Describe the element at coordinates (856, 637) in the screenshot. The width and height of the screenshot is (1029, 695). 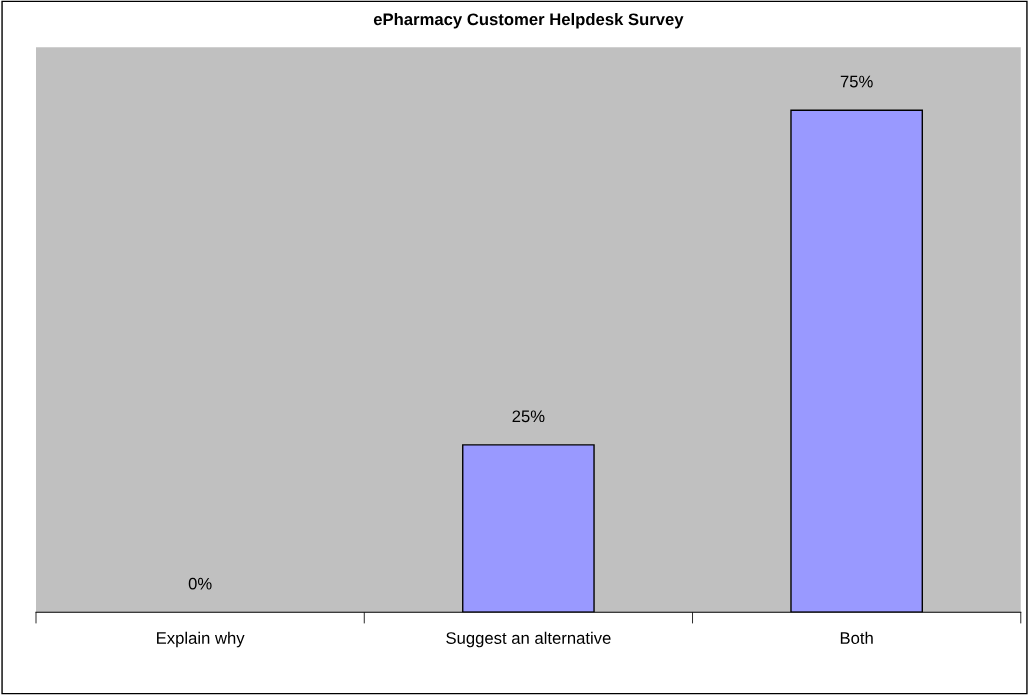
I see `x-tick-label: Both` at that location.